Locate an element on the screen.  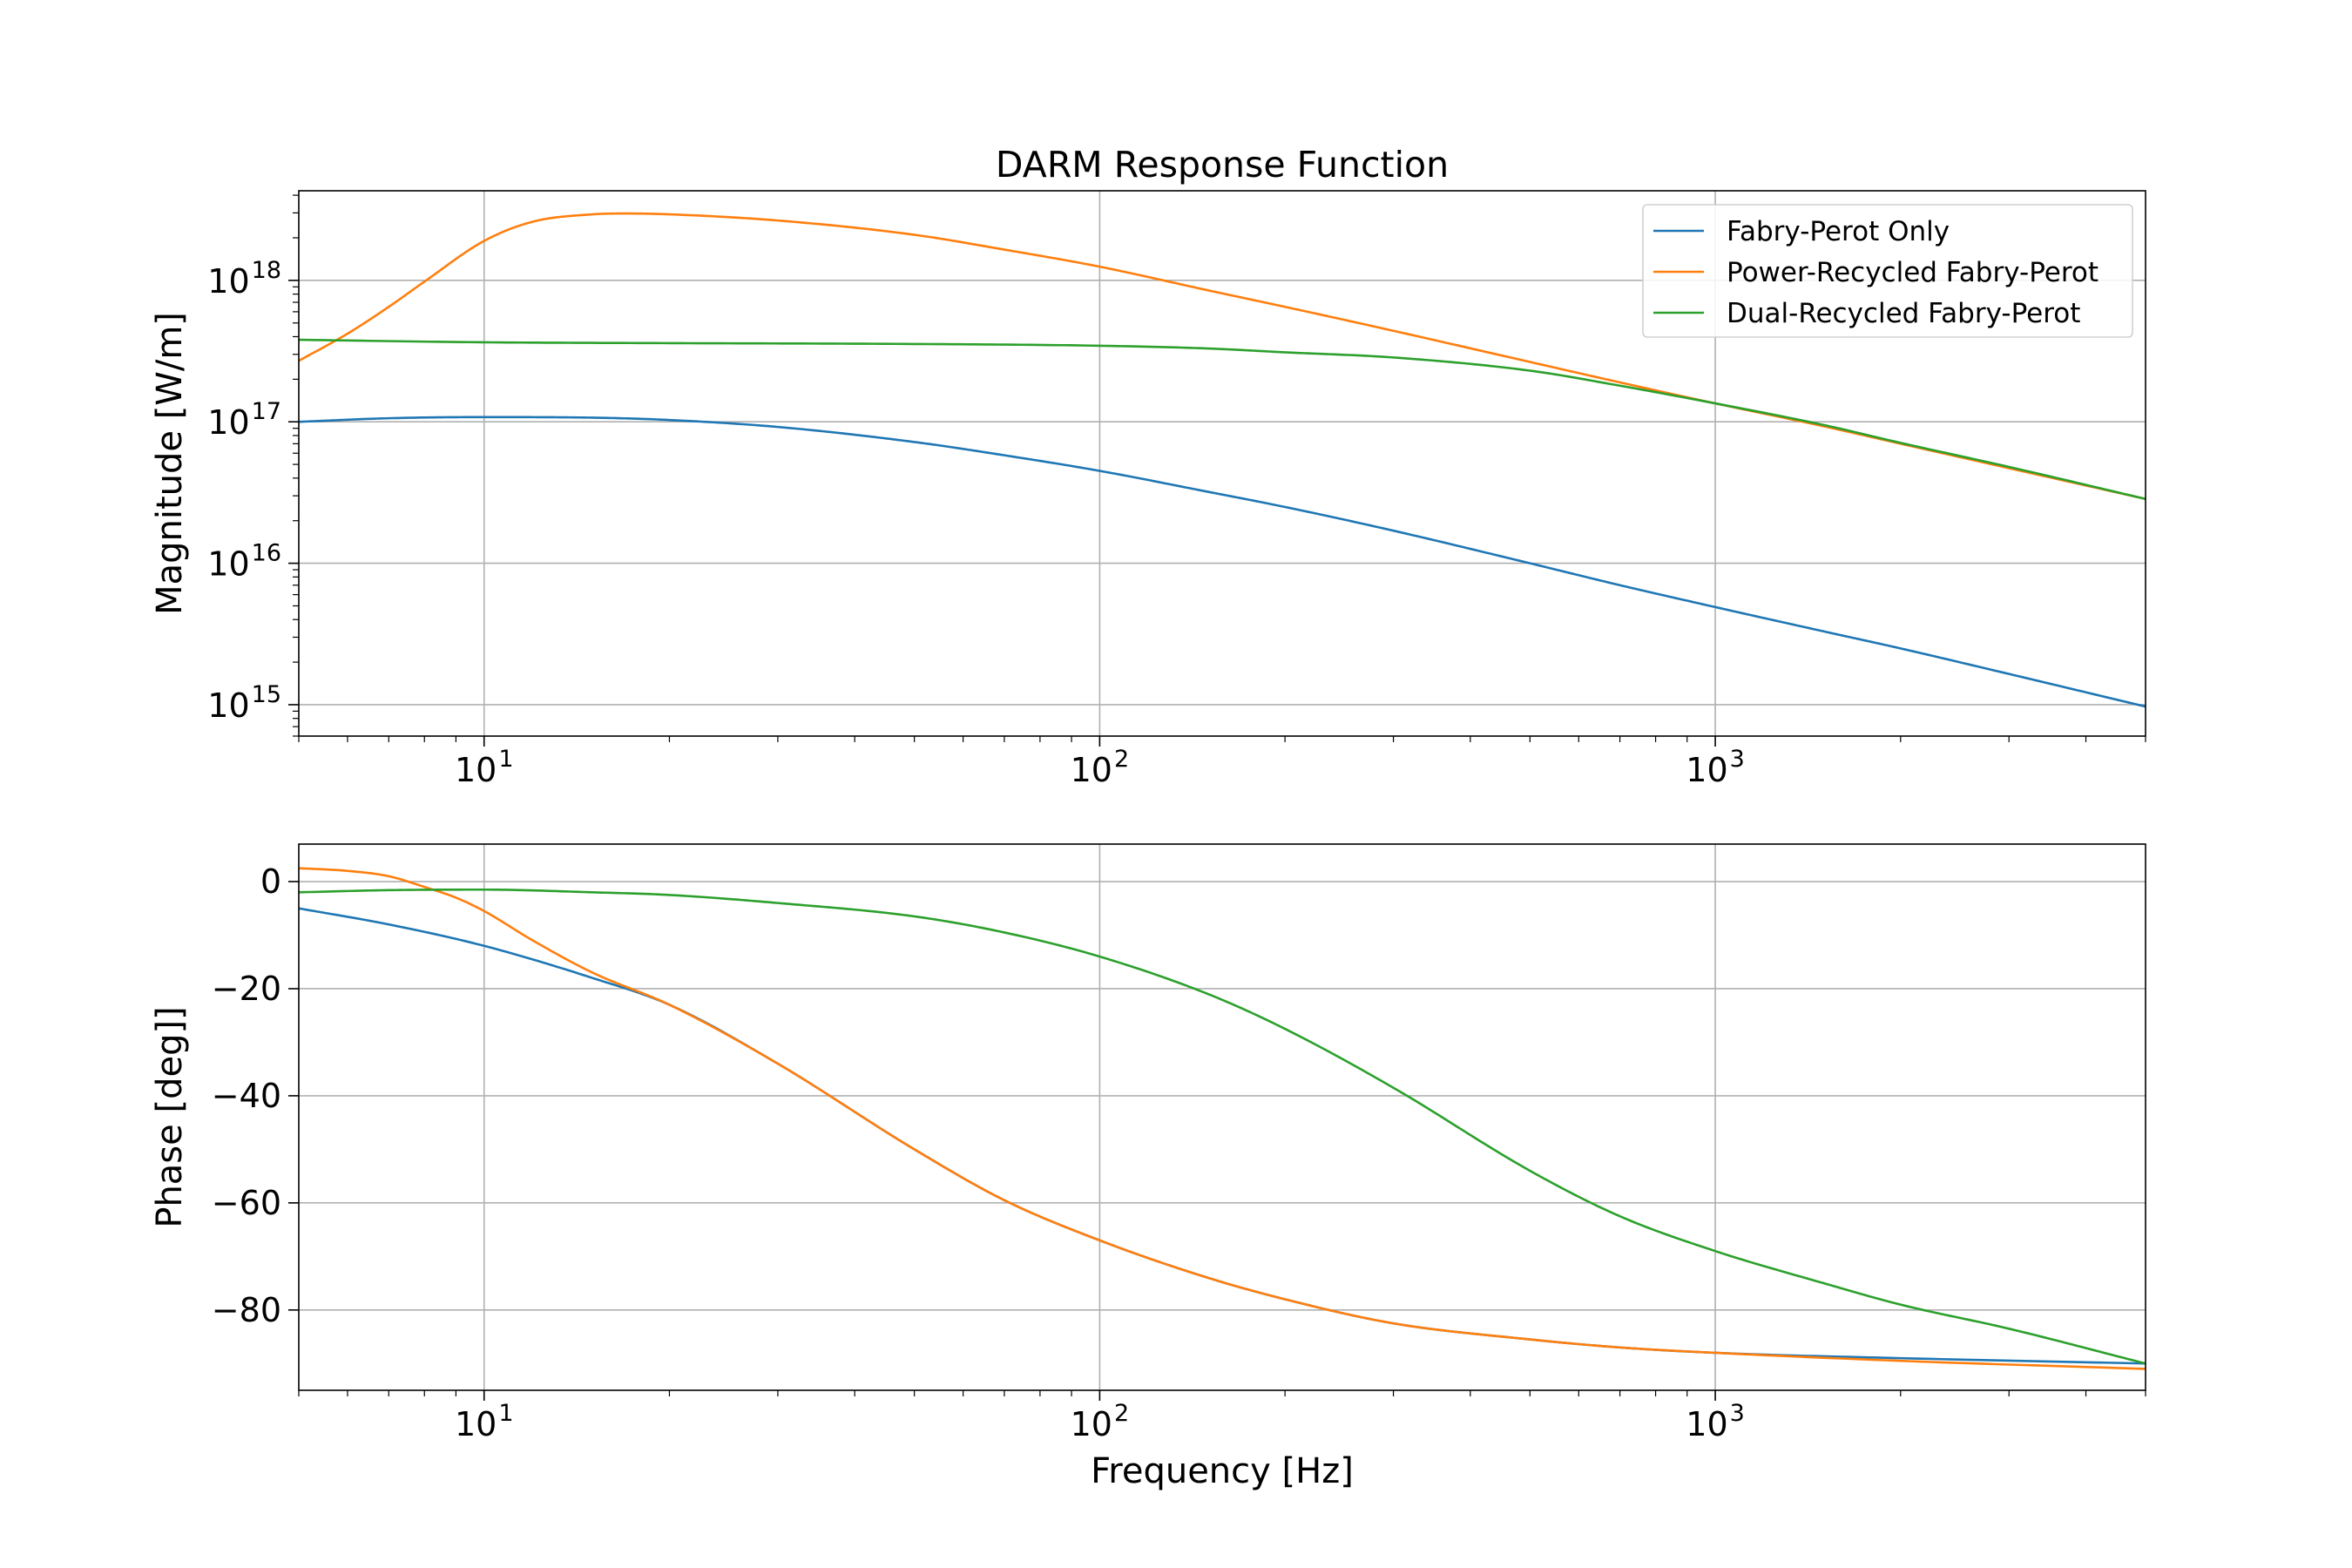
y-tick-exponent: 16 is located at coordinates (266, 554).